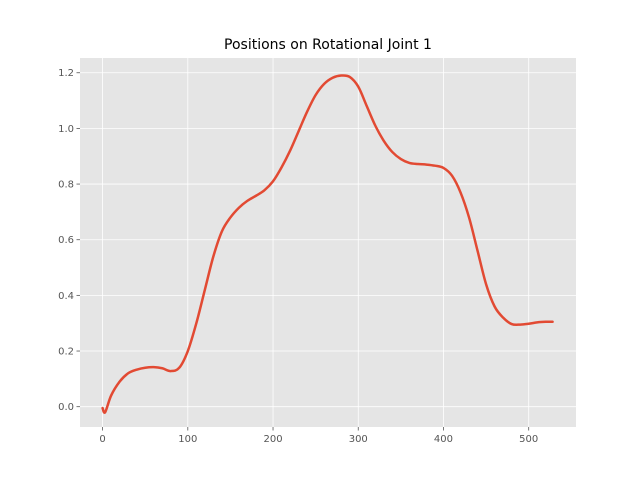  I want to click on x-tick-label: 500, so click(528, 439).